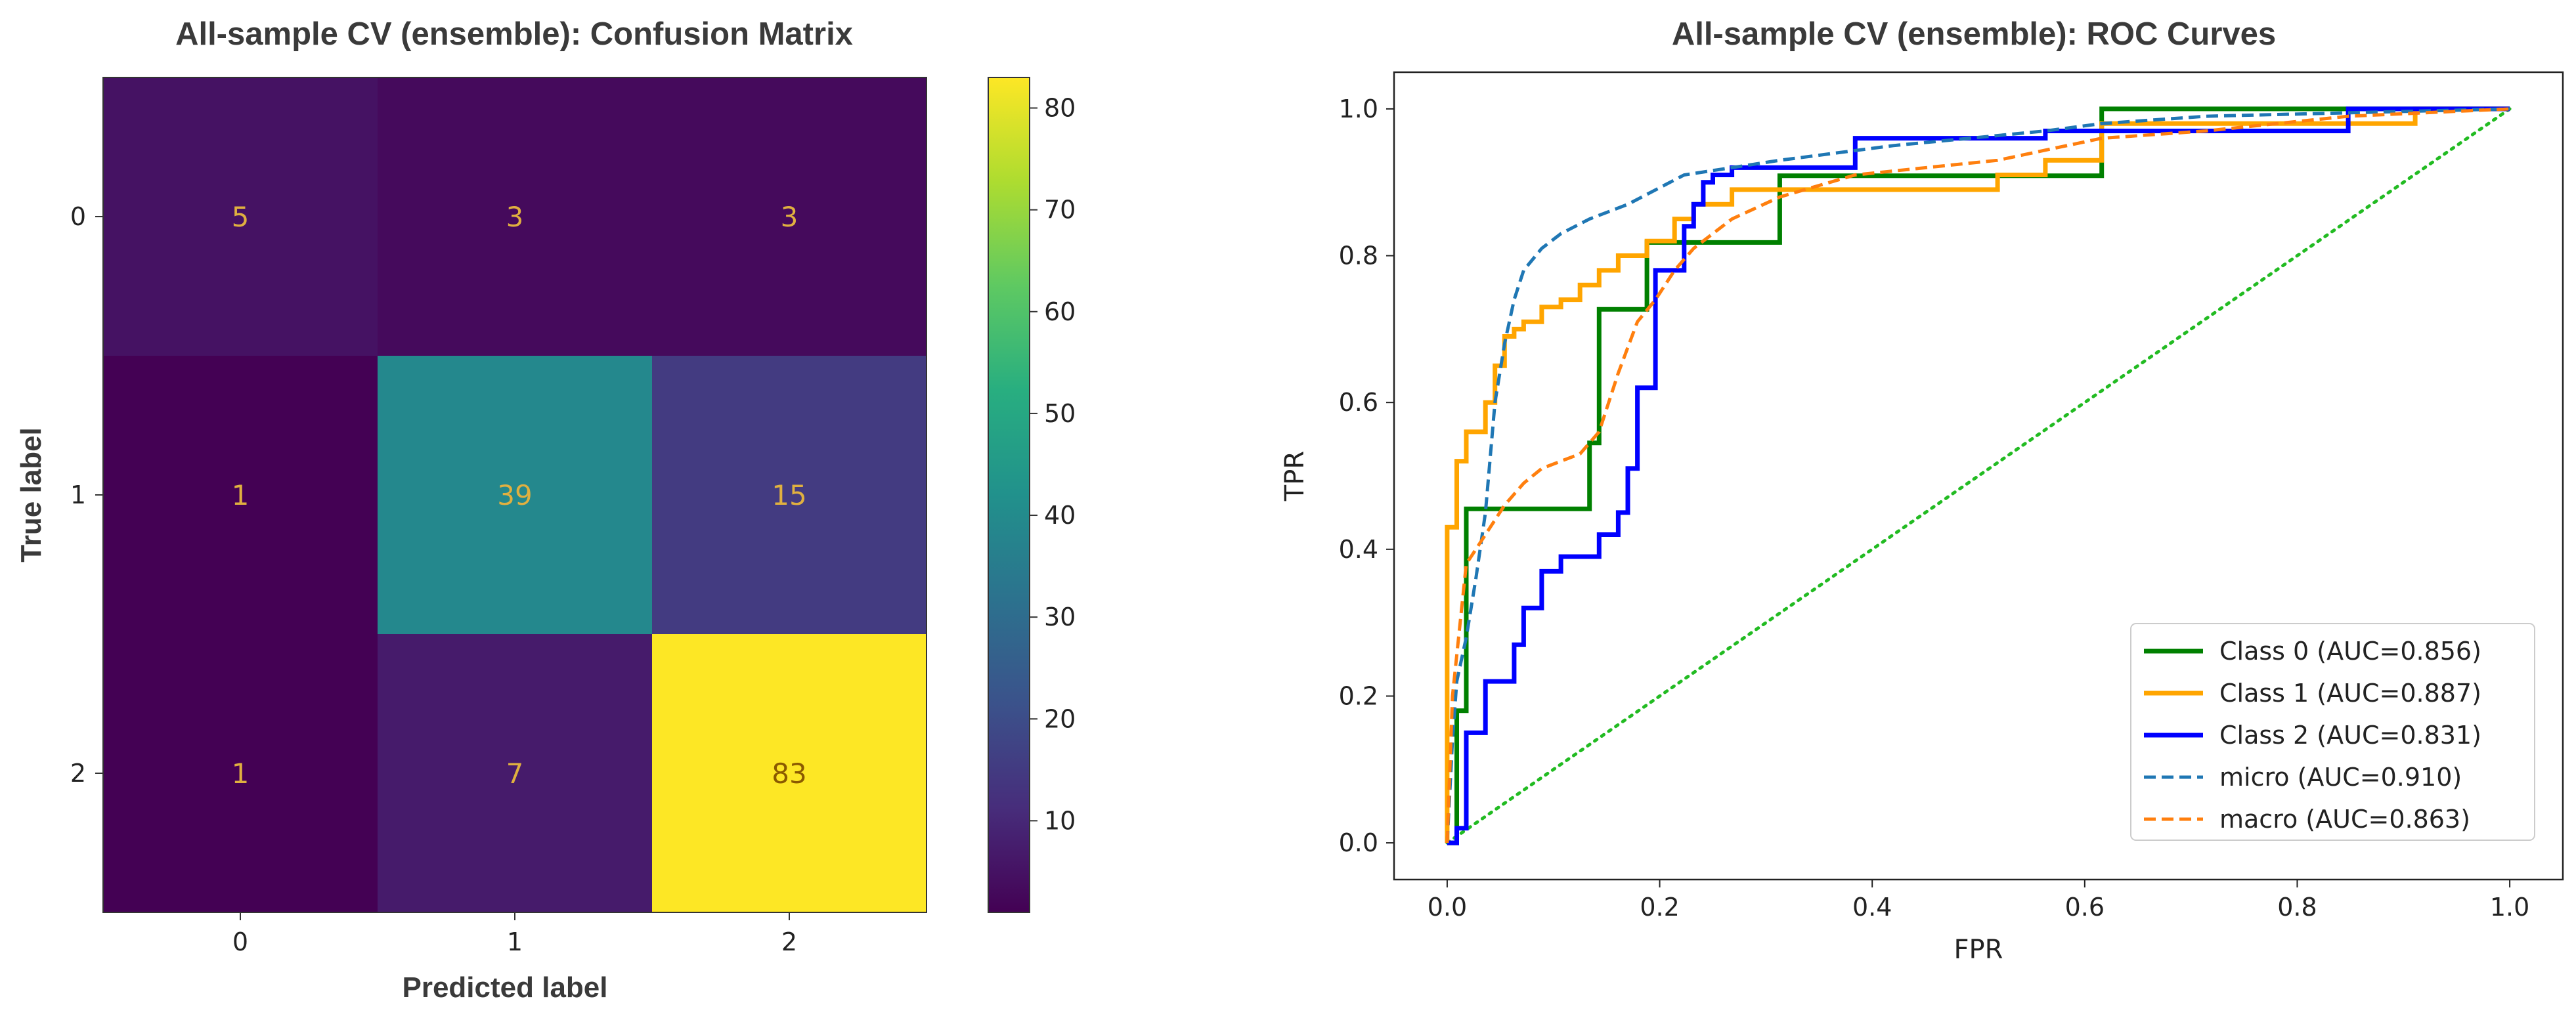  What do you see at coordinates (1358, 549) in the screenshot?
I see `roc-y-tick-label: 0.4` at bounding box center [1358, 549].